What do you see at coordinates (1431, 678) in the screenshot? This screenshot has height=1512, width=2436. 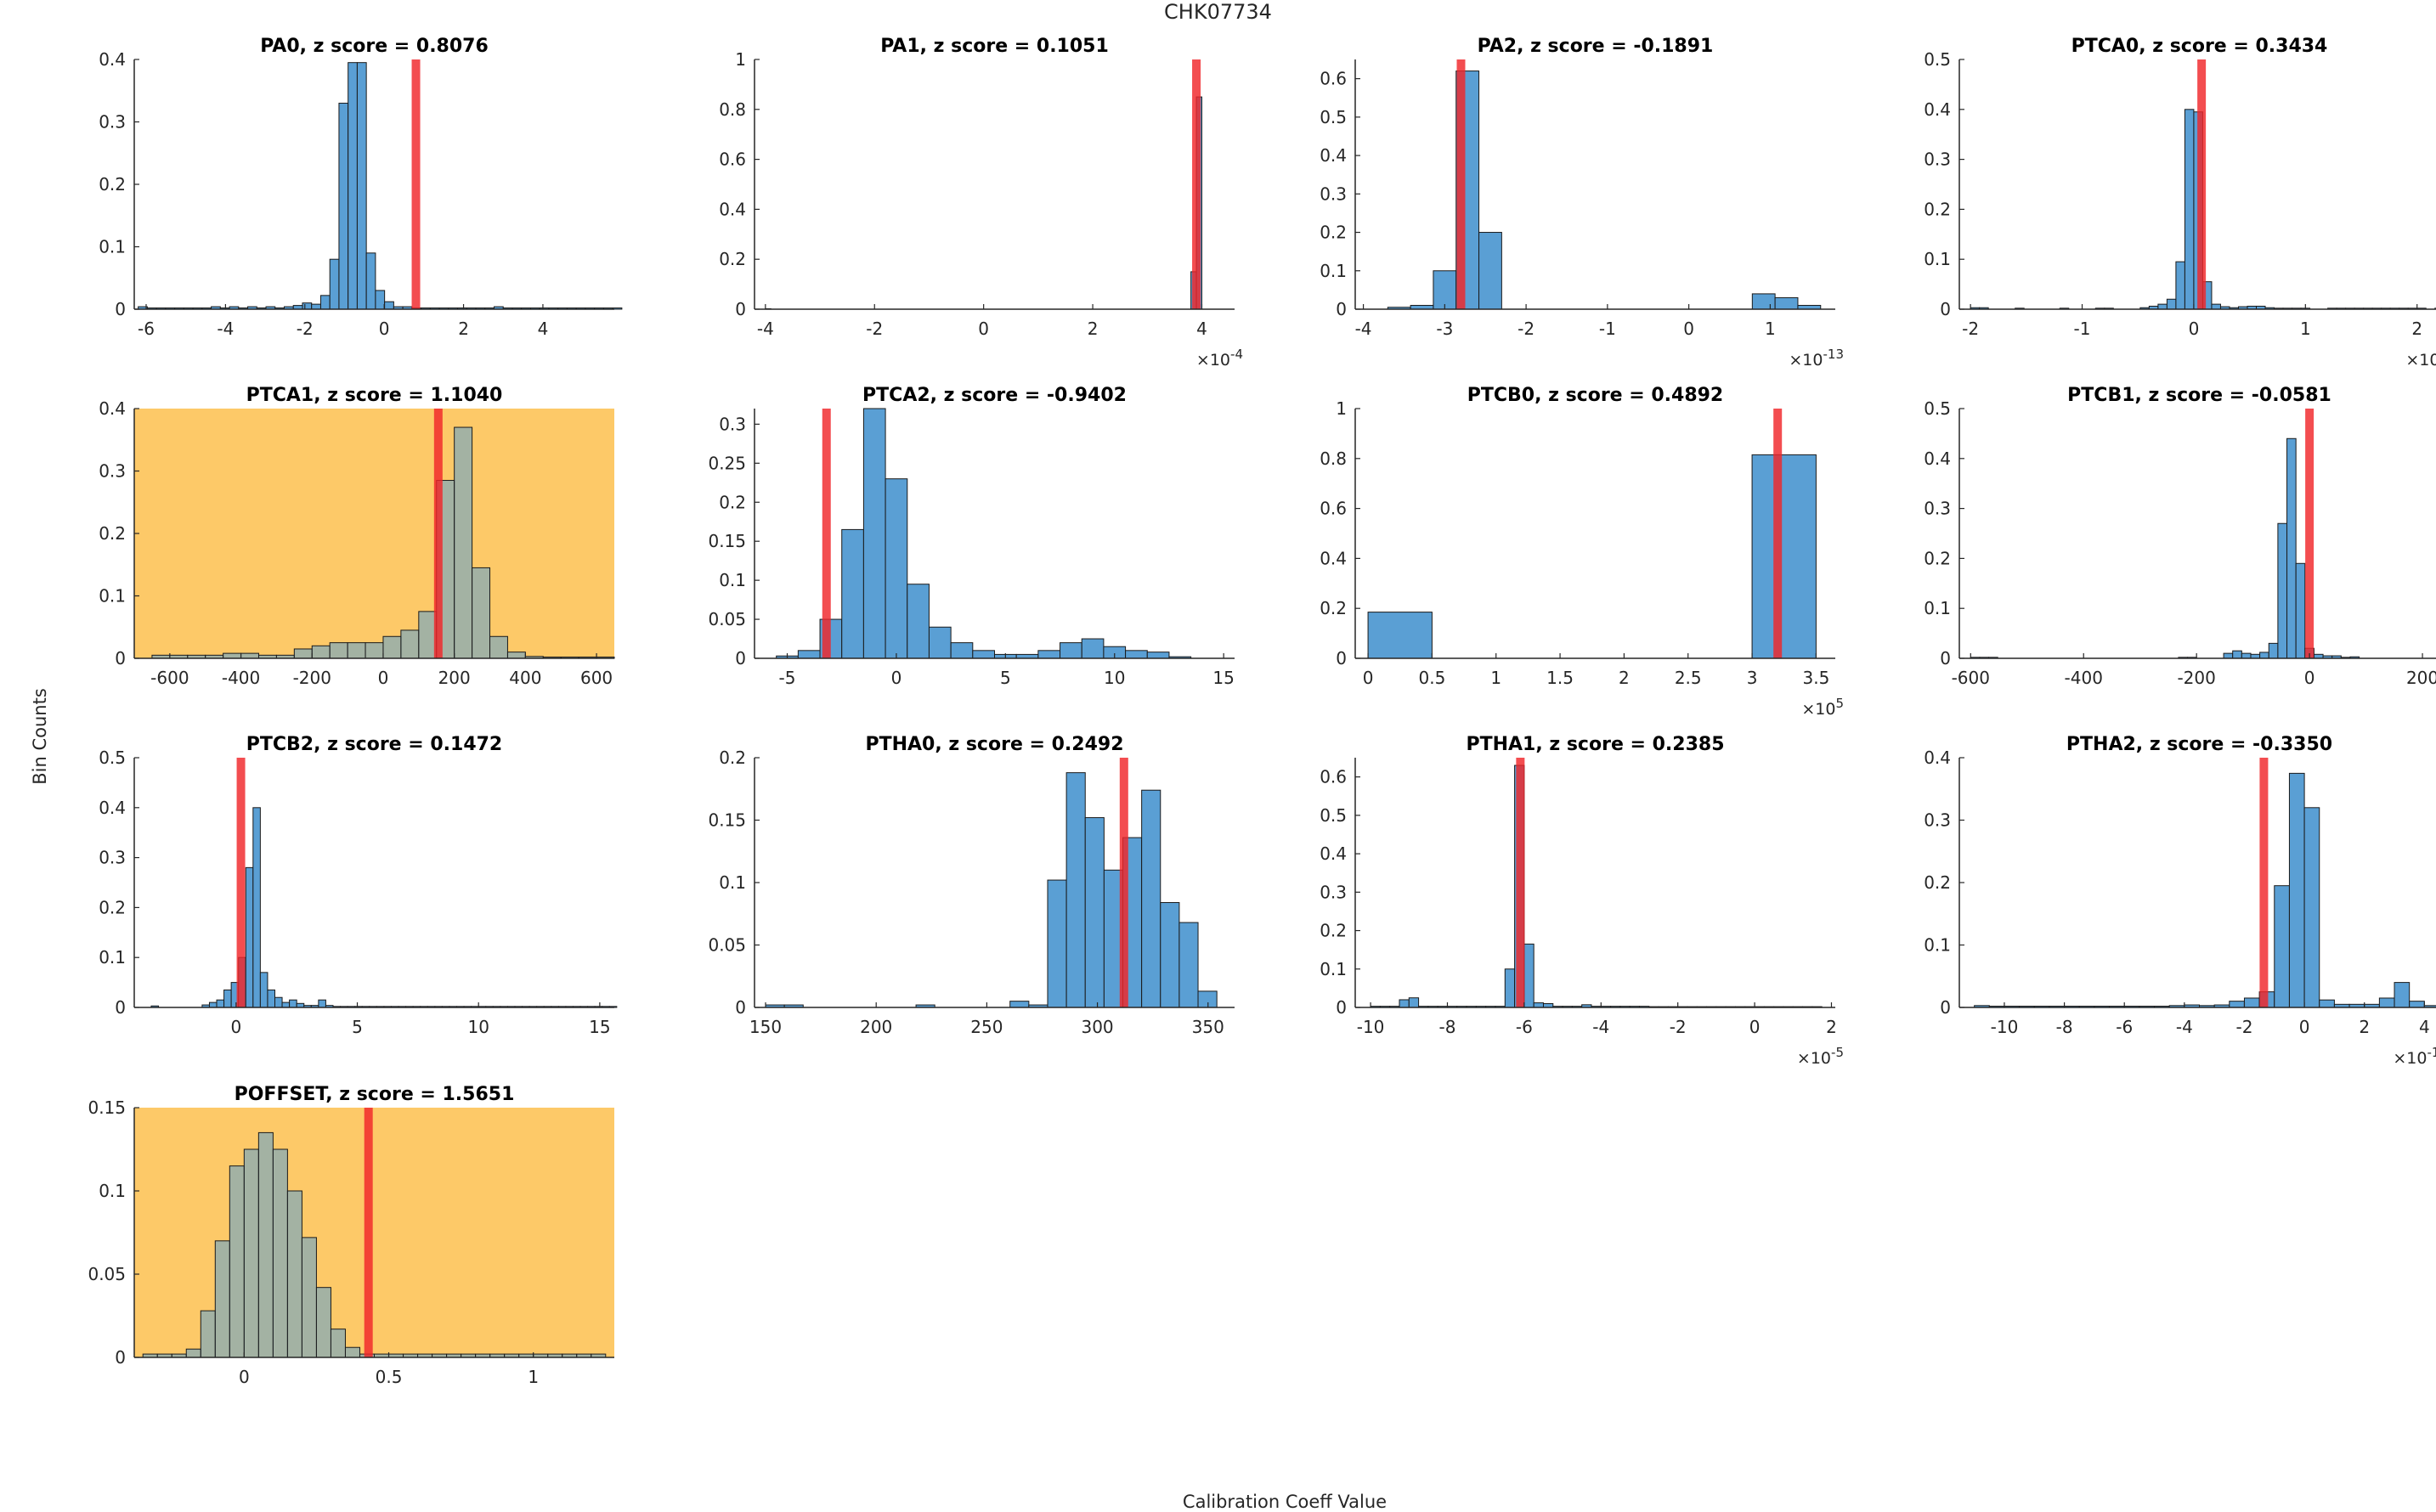 I see `x-tick-label: 0.5` at bounding box center [1431, 678].